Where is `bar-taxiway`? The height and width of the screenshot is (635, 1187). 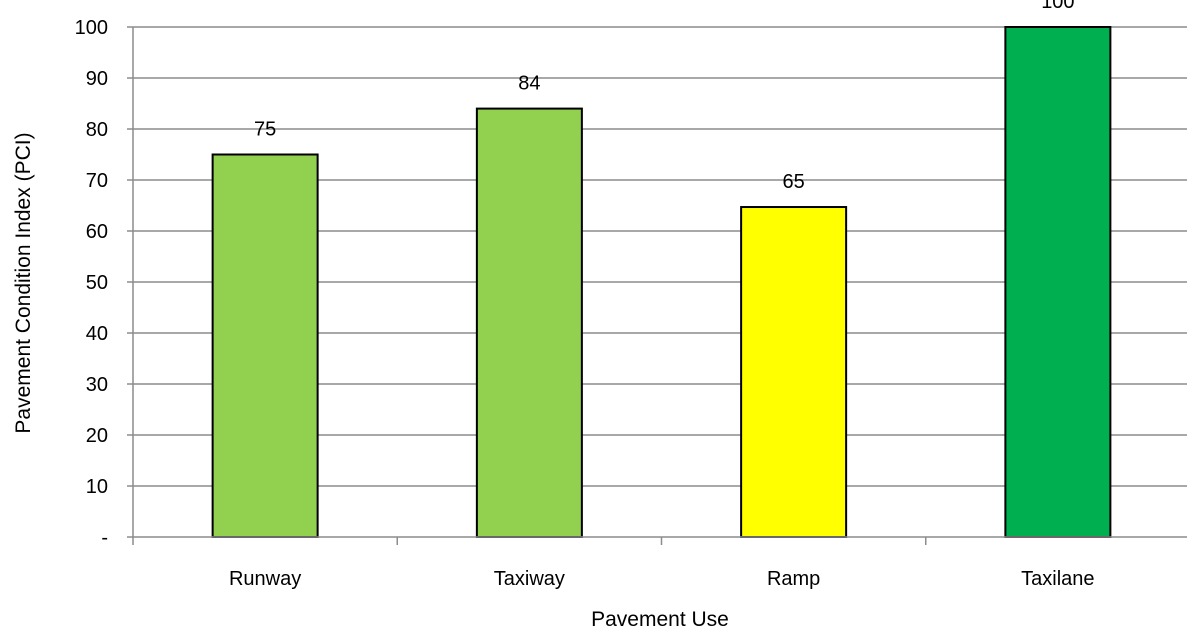
bar-taxiway is located at coordinates (529, 322).